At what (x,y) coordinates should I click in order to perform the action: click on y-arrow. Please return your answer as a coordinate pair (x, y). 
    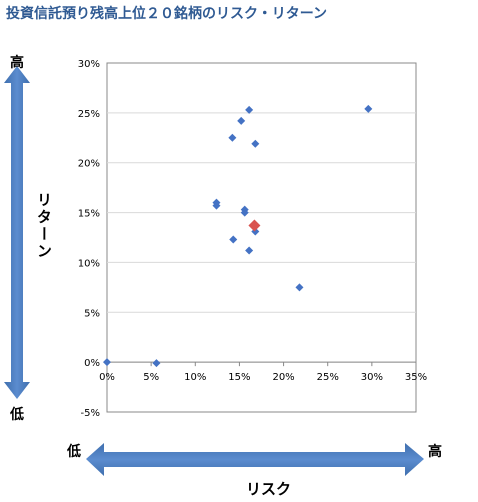
    Looking at the image, I should click on (17, 232).